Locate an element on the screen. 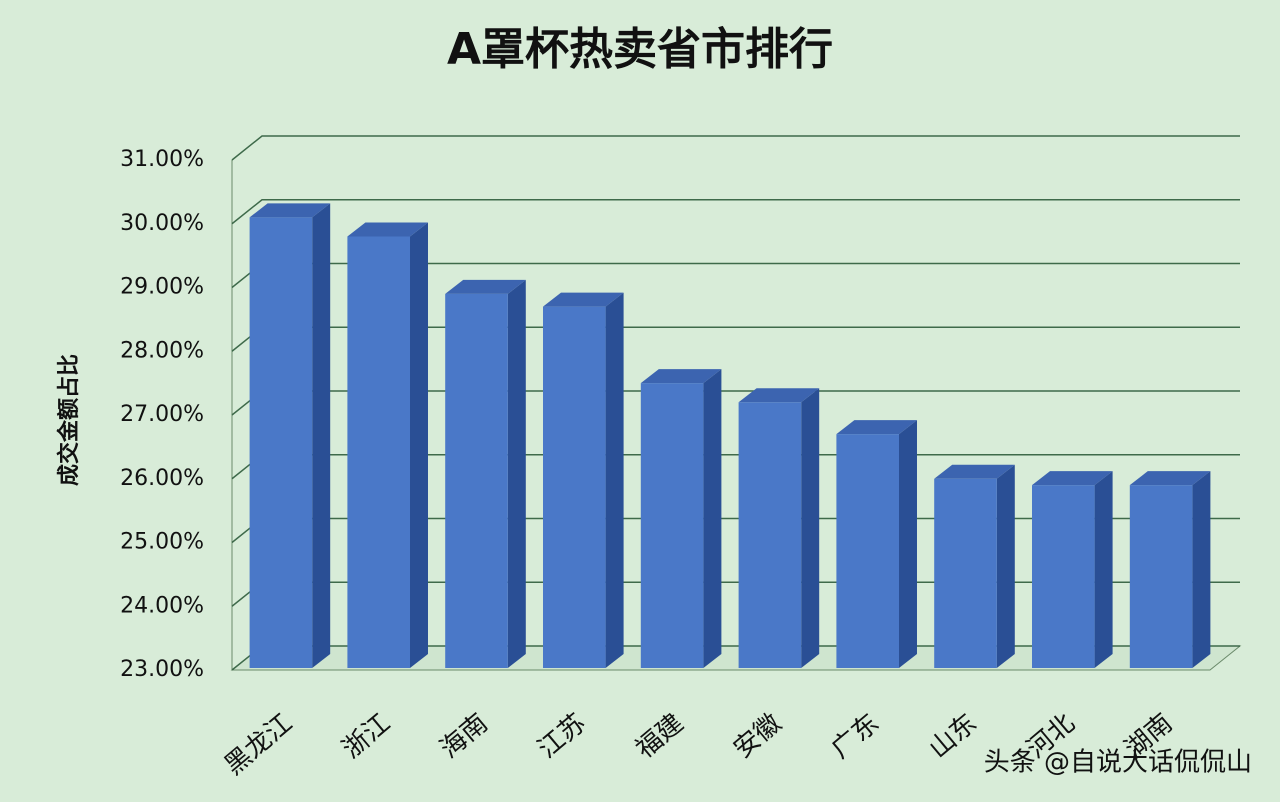 The width and height of the screenshot is (1280, 802). y-tick-label: 29.00% is located at coordinates (162, 287).